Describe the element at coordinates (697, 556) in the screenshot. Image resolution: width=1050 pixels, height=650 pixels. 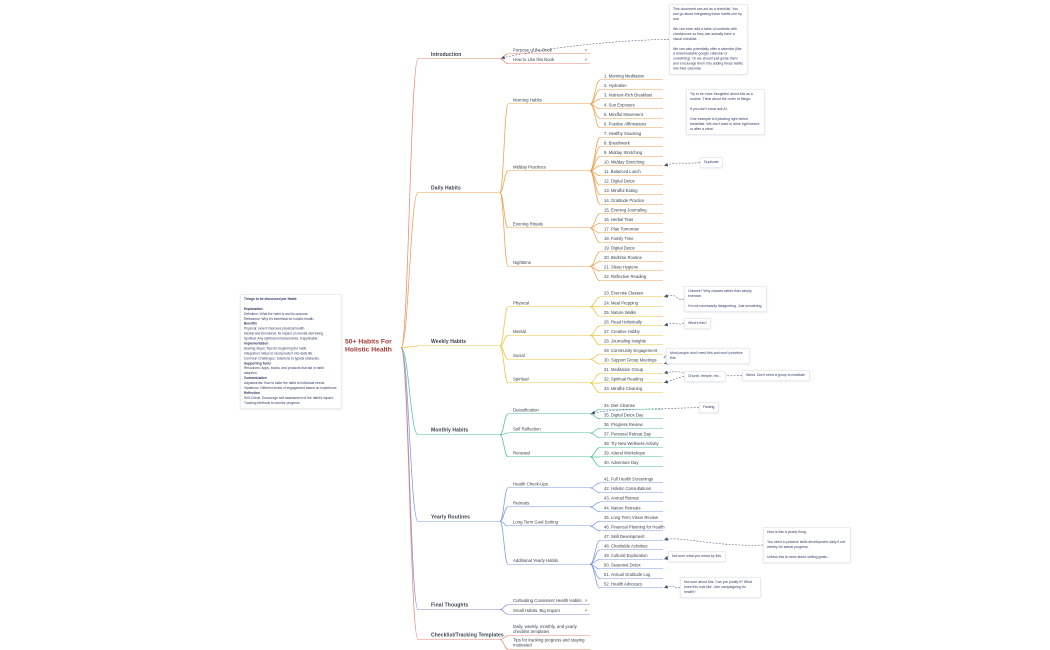
I see `note-cultural-note: Not sure what you mean by this.` at that location.